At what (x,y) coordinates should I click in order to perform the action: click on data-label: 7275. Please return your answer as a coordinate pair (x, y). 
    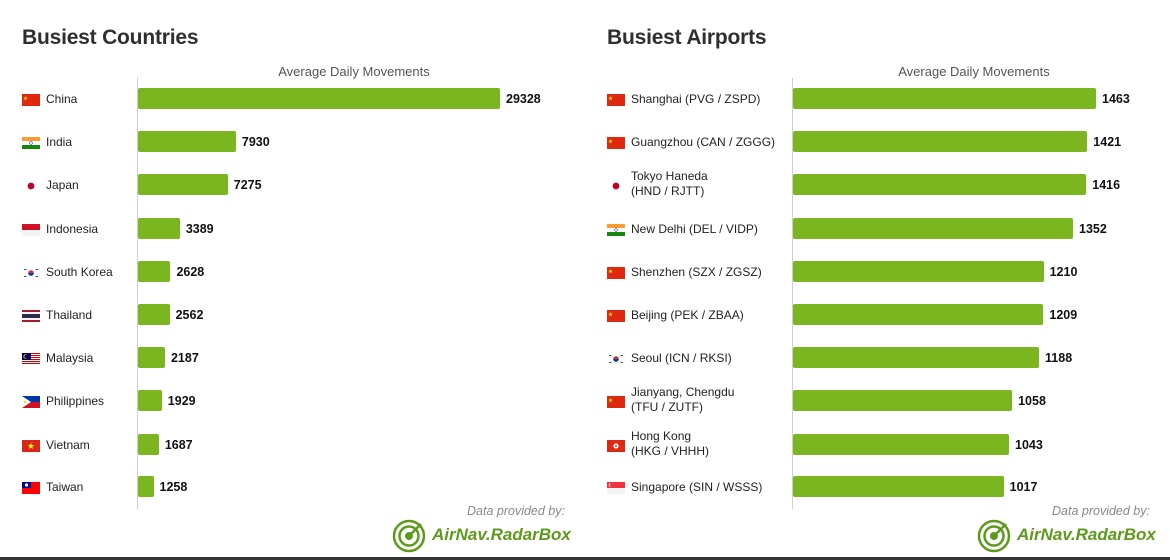
    Looking at the image, I should click on (247, 185).